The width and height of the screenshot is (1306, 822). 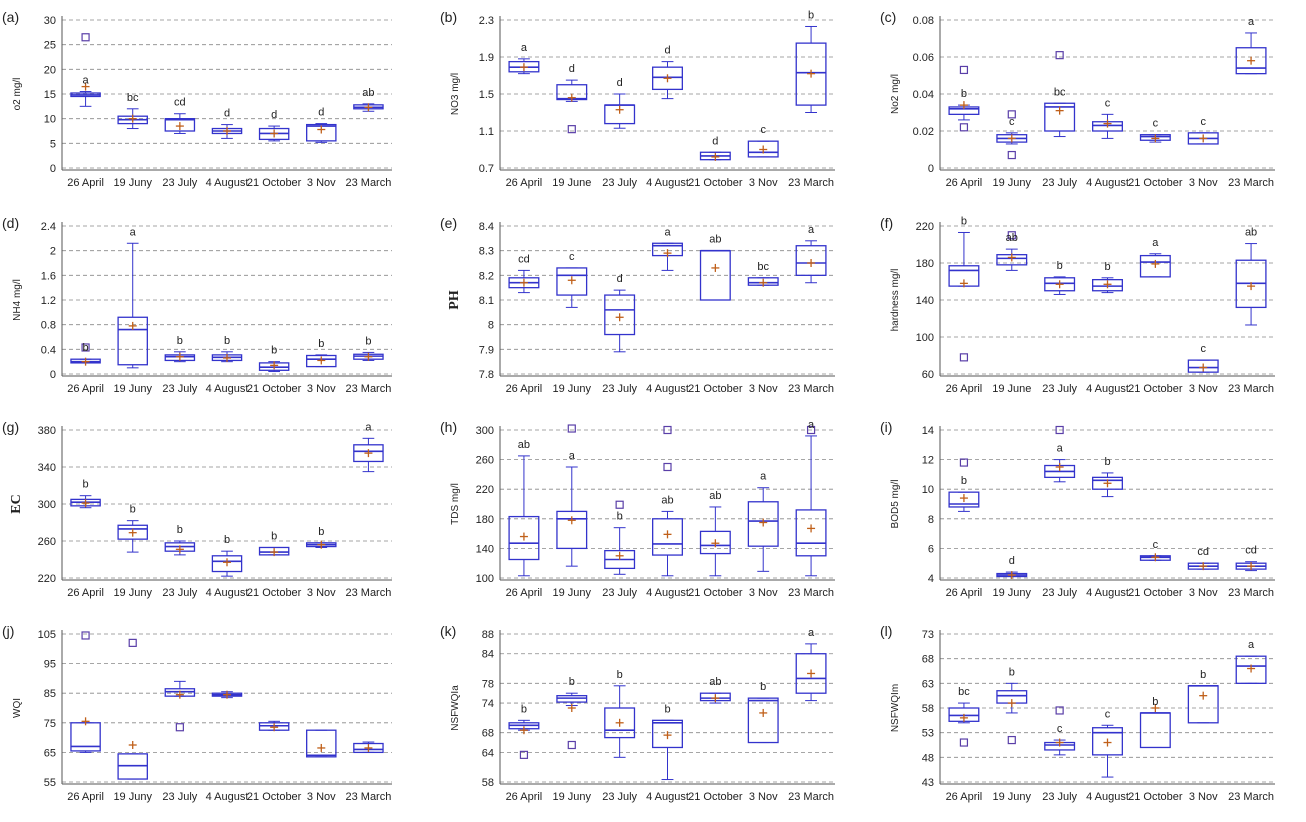 What do you see at coordinates (48, 350) in the screenshot?
I see `y-tick-label: 0.4` at bounding box center [48, 350].